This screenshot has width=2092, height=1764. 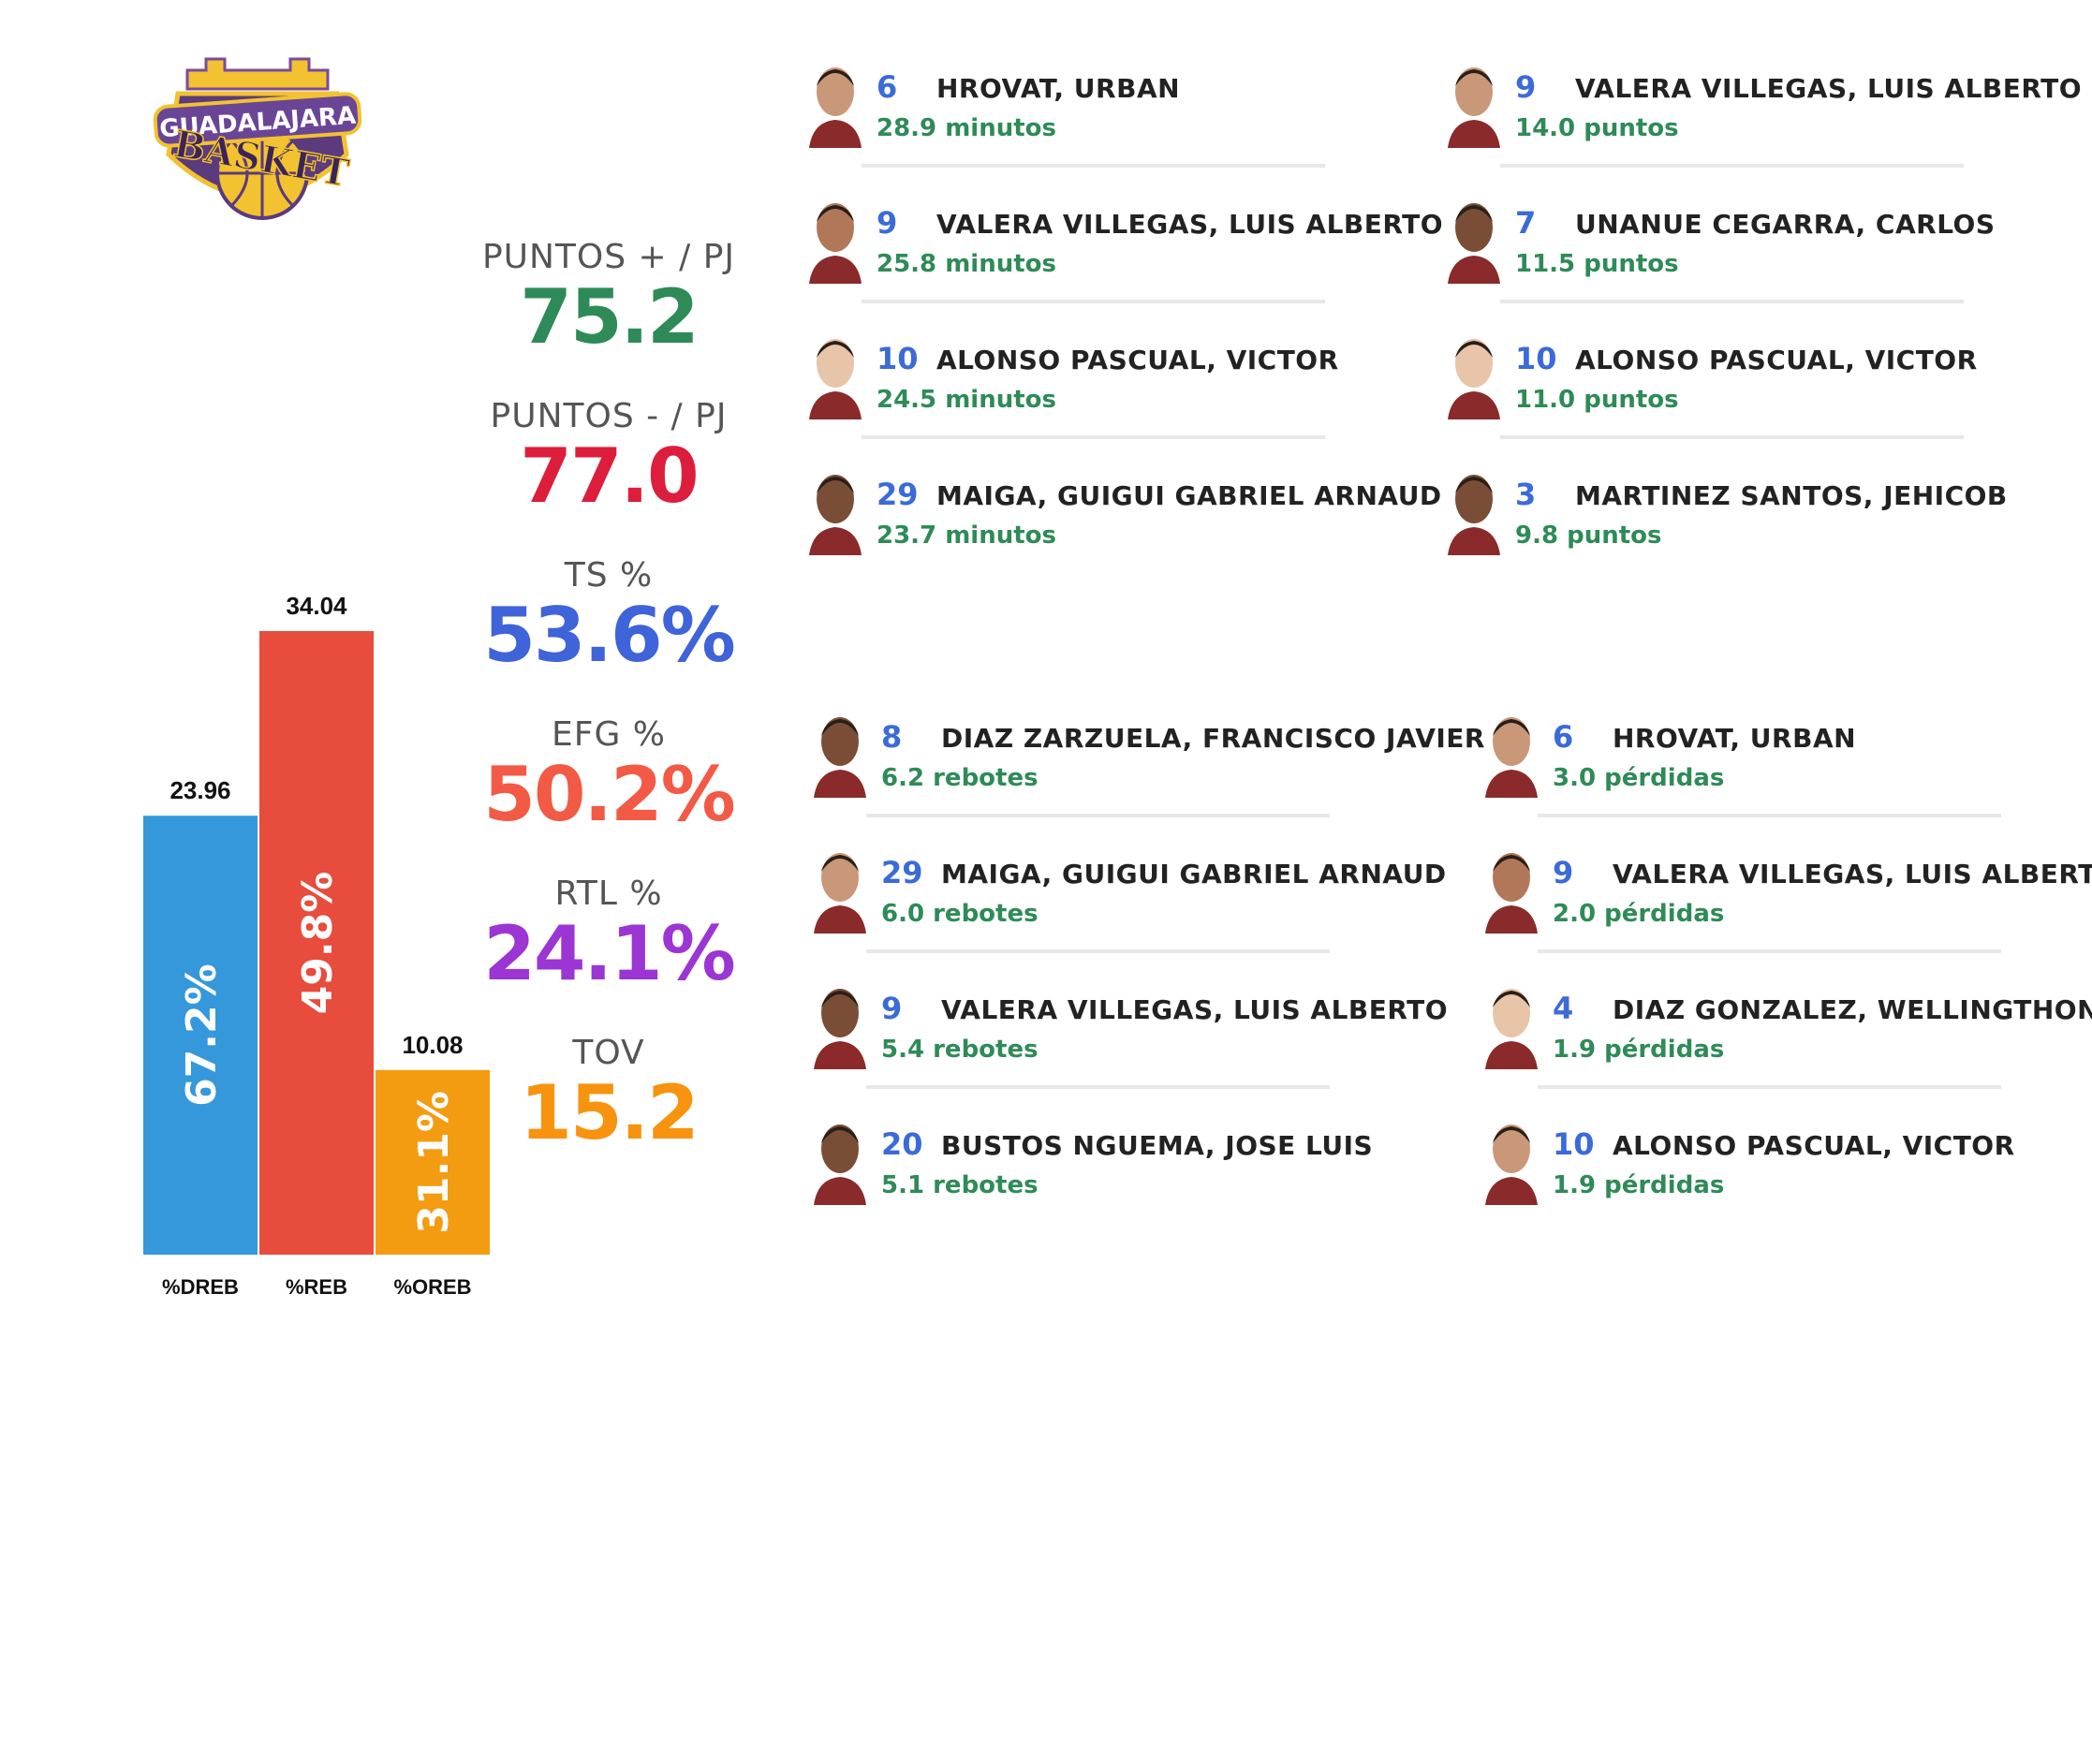 I want to click on player-stat: 9.8 puntos, so click(x=1588, y=536).